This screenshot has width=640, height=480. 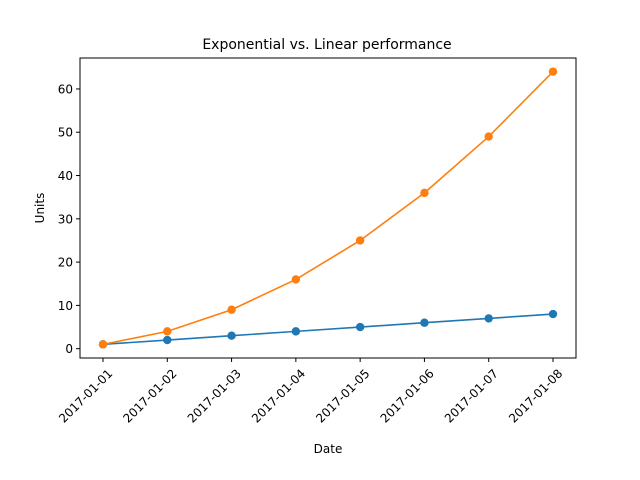 What do you see at coordinates (69, 349) in the screenshot?
I see `y-tick-label: 0` at bounding box center [69, 349].